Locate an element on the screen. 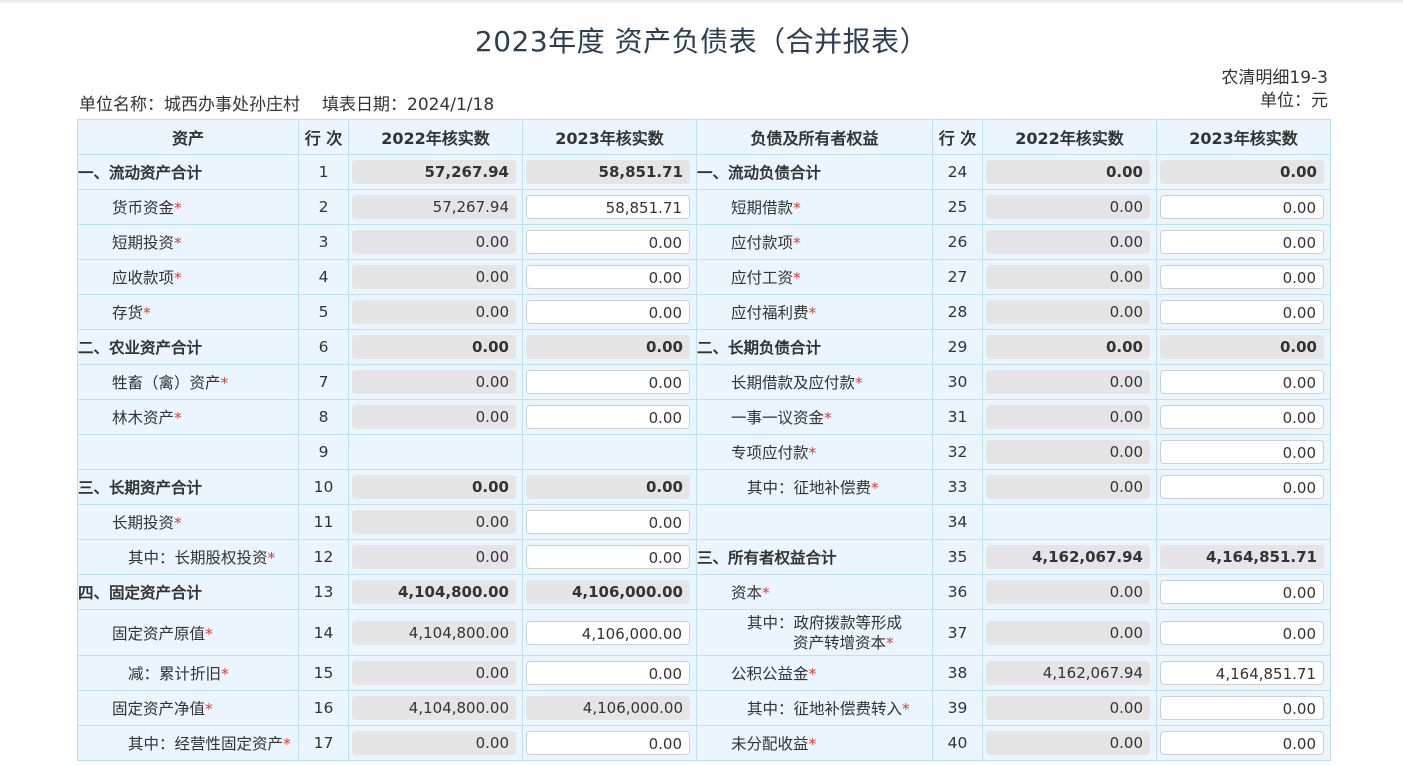  report-meta-right: 农清明细19-3 单位：元 is located at coordinates (1274, 90).